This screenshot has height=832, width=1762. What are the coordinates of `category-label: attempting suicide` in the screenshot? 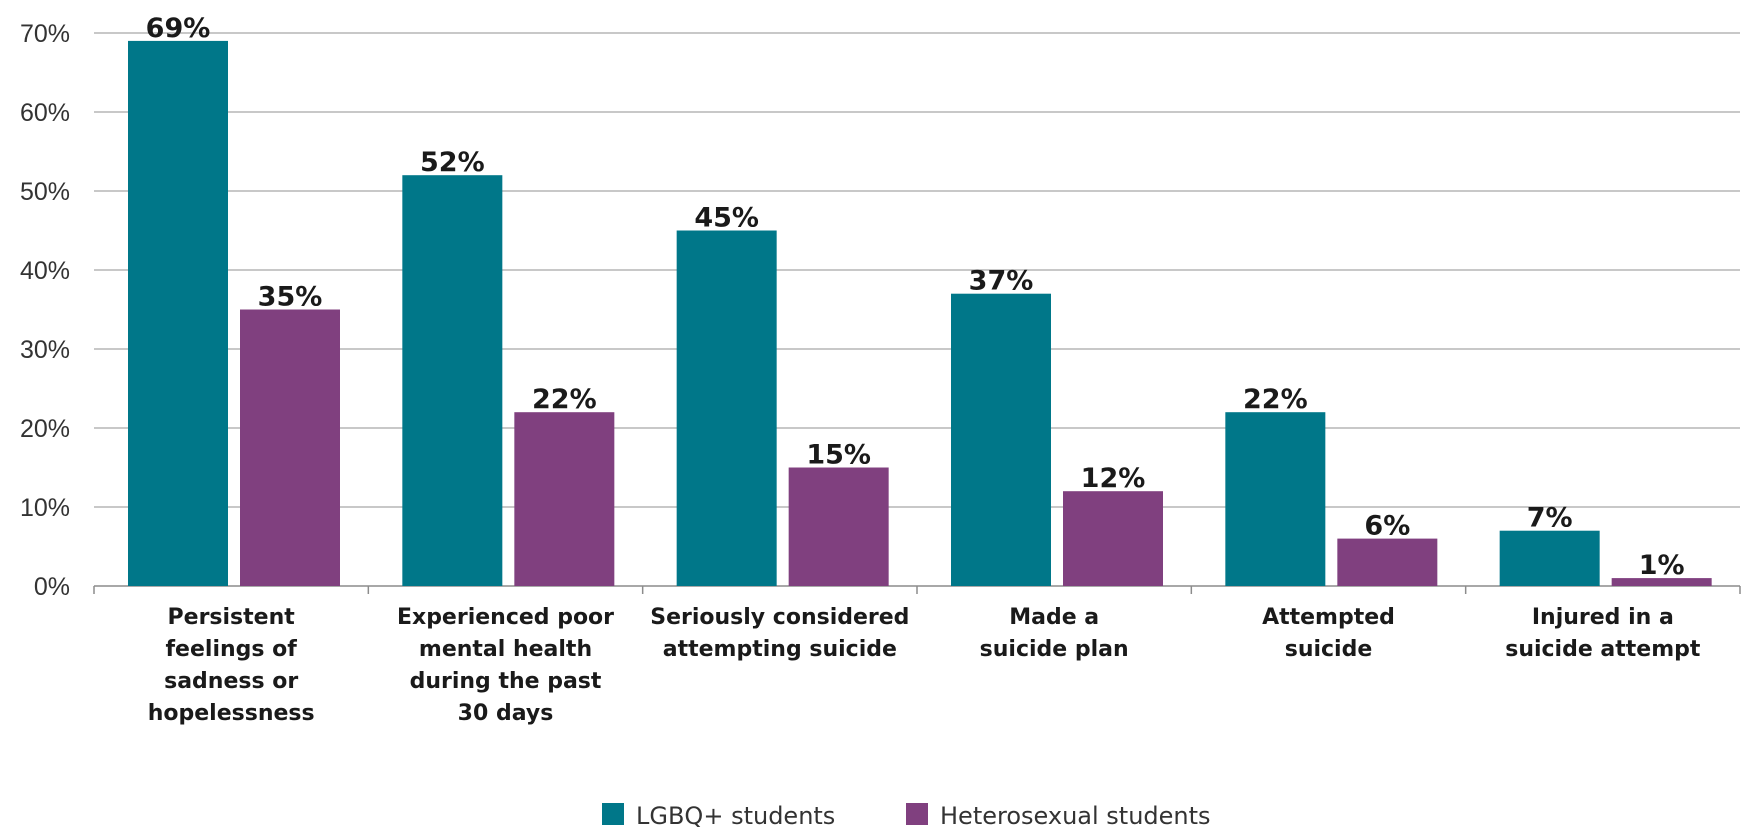 It's located at (780, 649).